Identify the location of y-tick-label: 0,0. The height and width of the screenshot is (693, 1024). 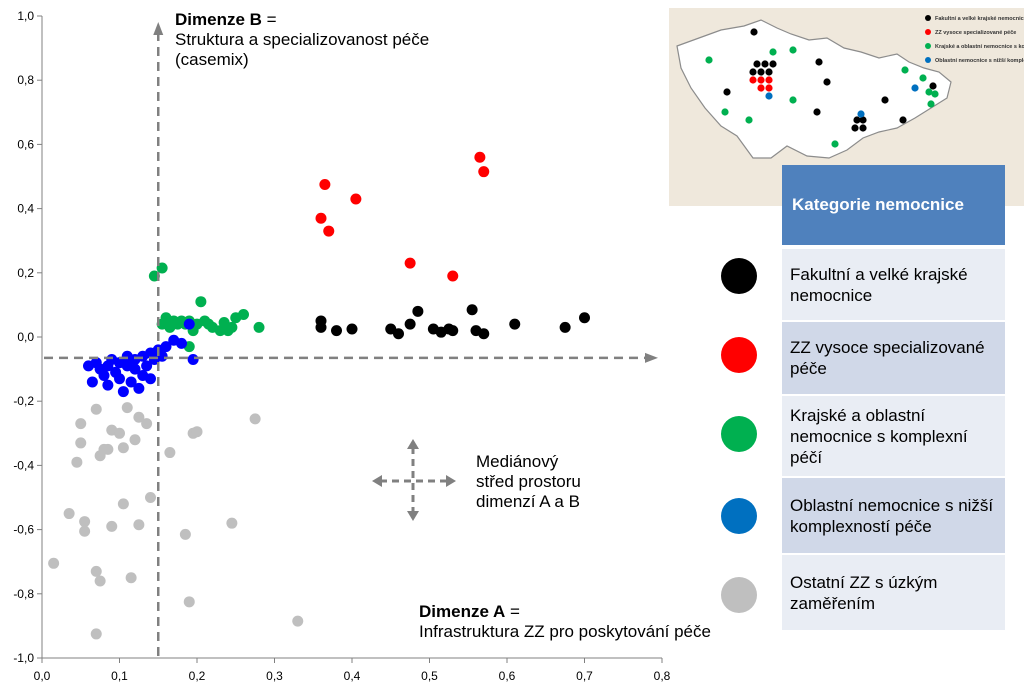
(25, 337).